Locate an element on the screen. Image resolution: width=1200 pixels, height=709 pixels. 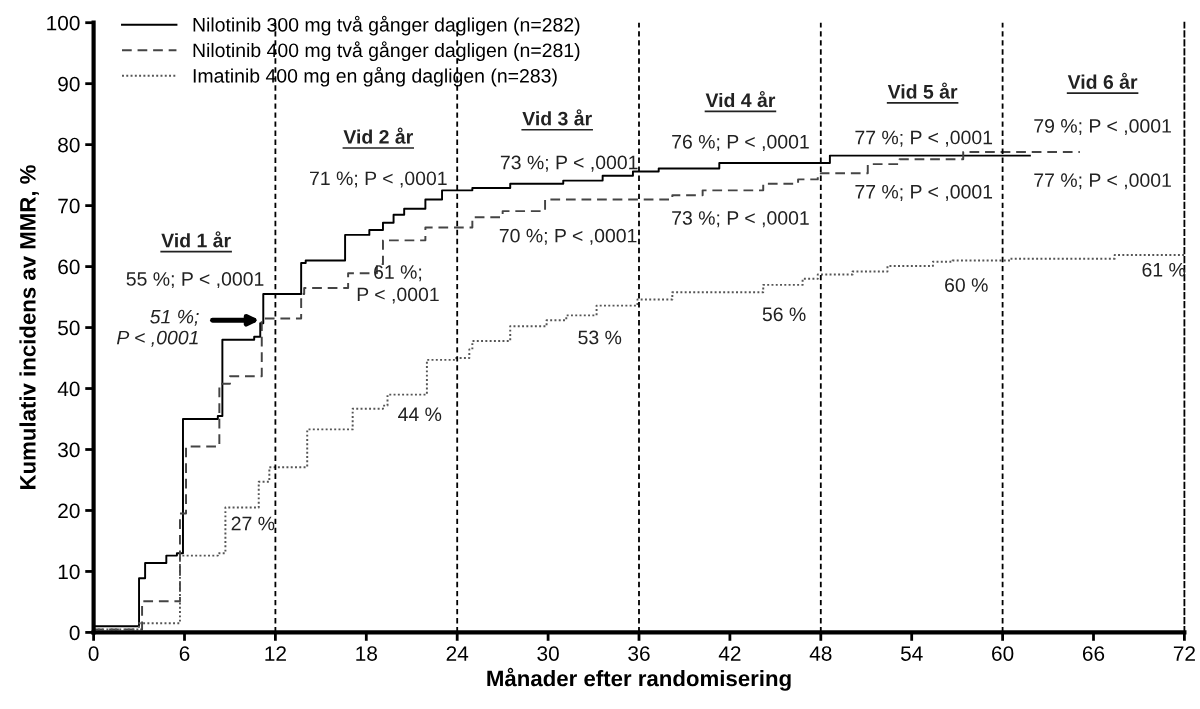
x-tick-label: 42 is located at coordinates (729, 653).